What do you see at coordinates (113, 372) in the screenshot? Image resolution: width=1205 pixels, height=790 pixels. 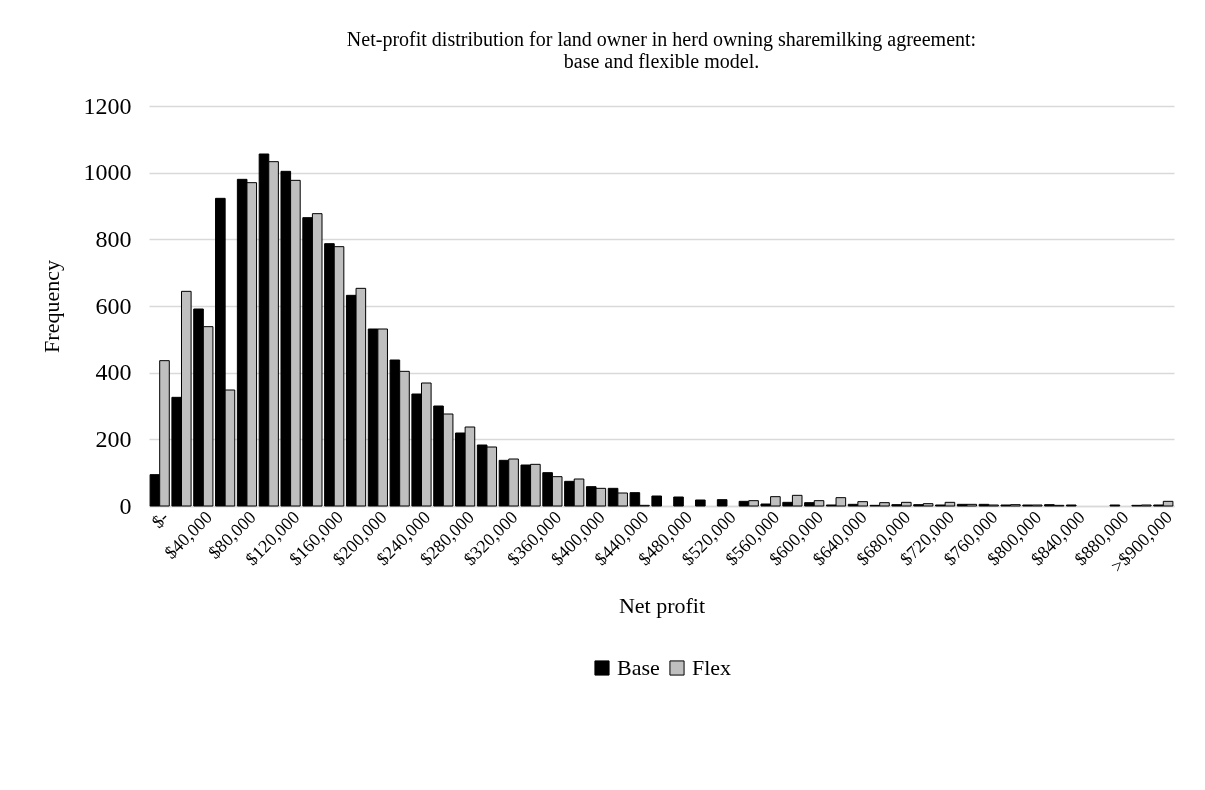 I see `y-tick-label: 400` at bounding box center [113, 372].